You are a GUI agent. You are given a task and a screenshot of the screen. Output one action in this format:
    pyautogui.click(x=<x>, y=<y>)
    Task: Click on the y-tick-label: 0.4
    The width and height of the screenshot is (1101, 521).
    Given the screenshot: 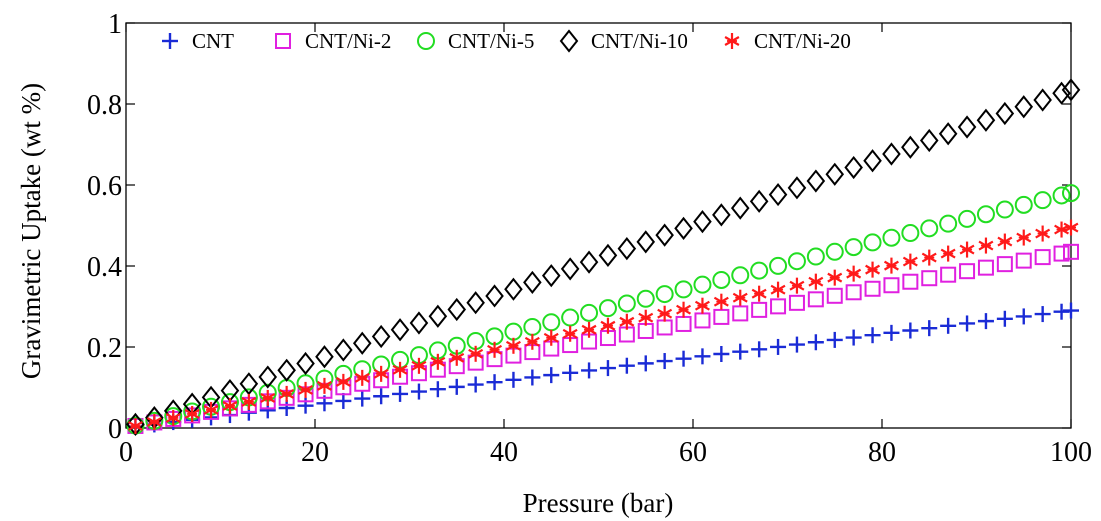 What is the action you would take?
    pyautogui.click(x=104, y=267)
    